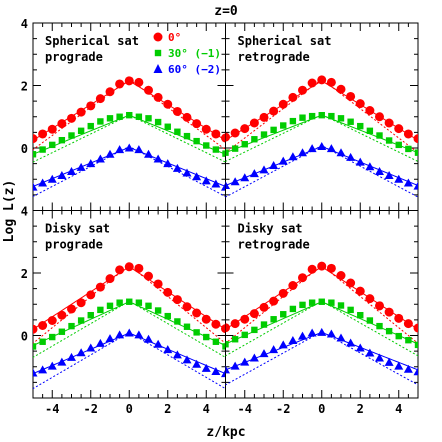  Describe the element at coordinates (158, 53) in the screenshot. I see `legend-marker-square` at that location.